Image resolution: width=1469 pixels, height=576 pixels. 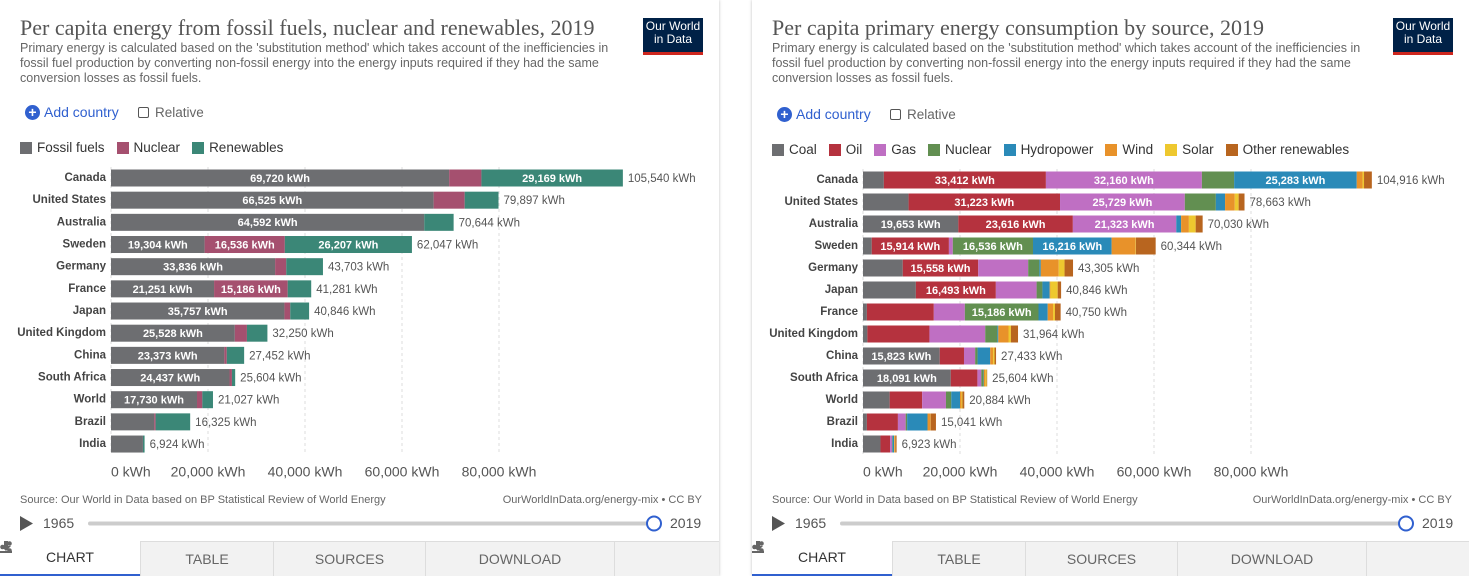 I want to click on timeline-end: 2019, so click(x=1438, y=523).